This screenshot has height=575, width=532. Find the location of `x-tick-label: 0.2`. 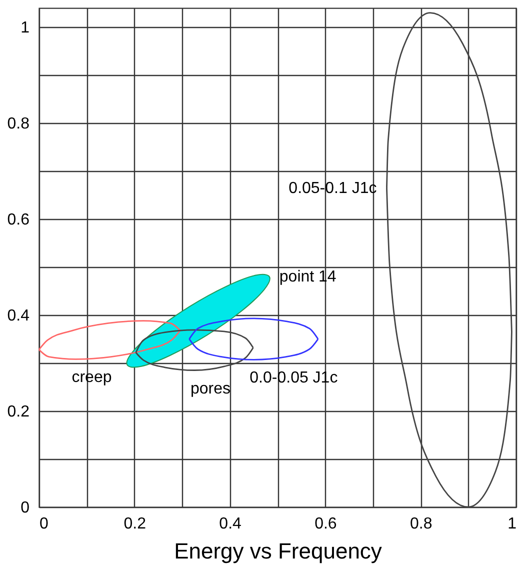

x-tick-label: 0.2 is located at coordinates (135, 524).